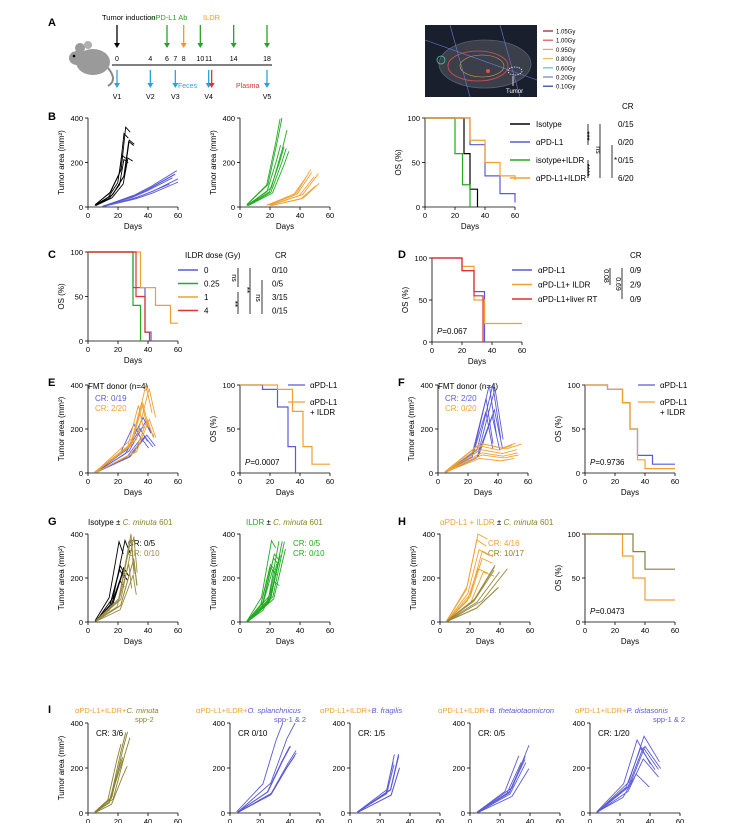  What do you see at coordinates (271, 439) in the screenshot?
I see `chart-e2: 0 50 100 0 20 40 60 Days OS (%) P=0.0007` at bounding box center [271, 439].